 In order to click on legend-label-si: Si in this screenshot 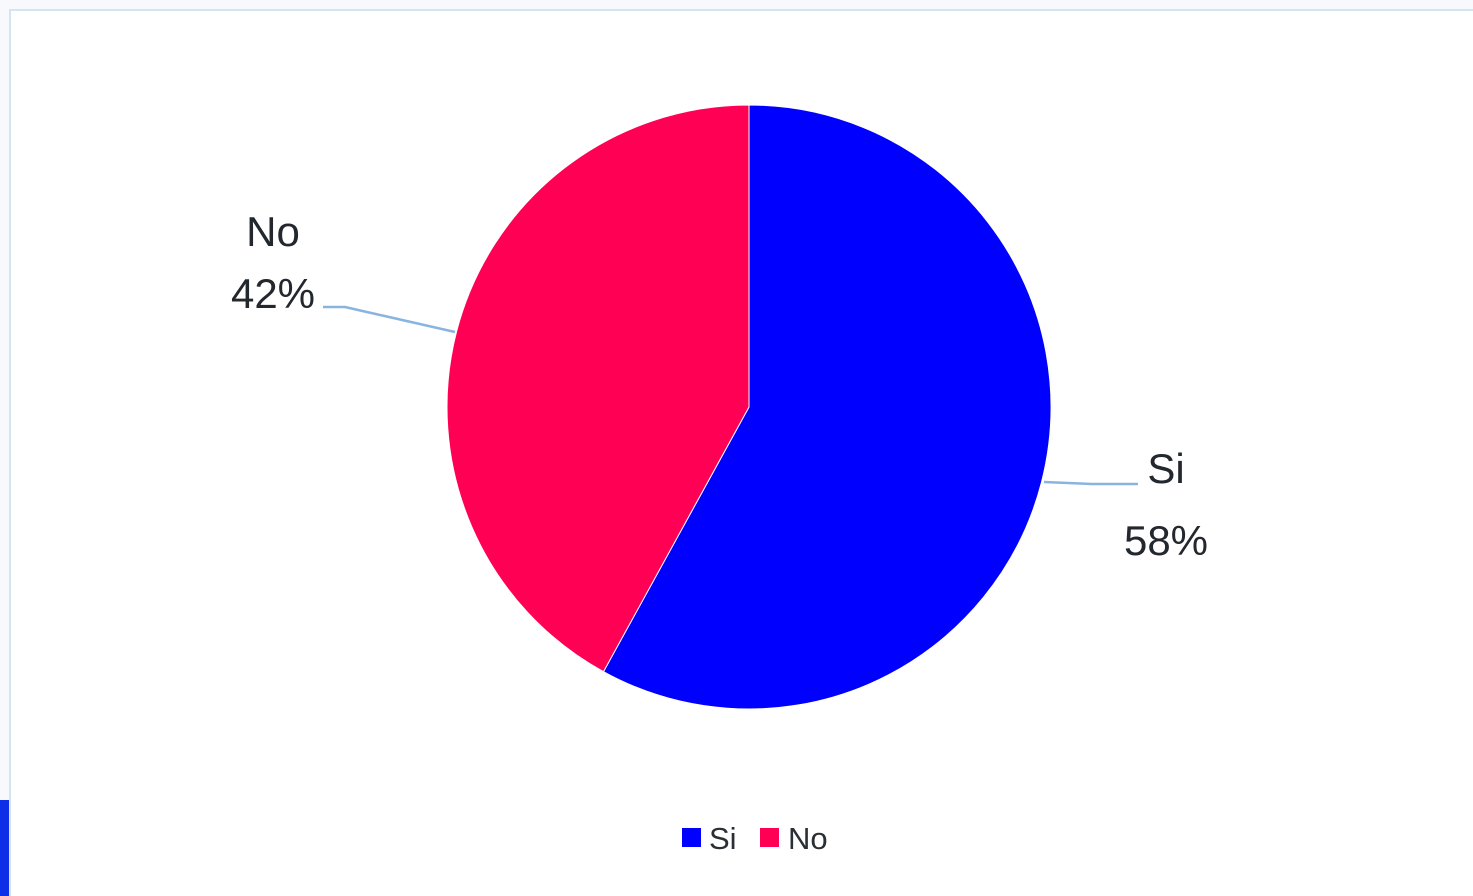, I will do `click(723, 838)`.